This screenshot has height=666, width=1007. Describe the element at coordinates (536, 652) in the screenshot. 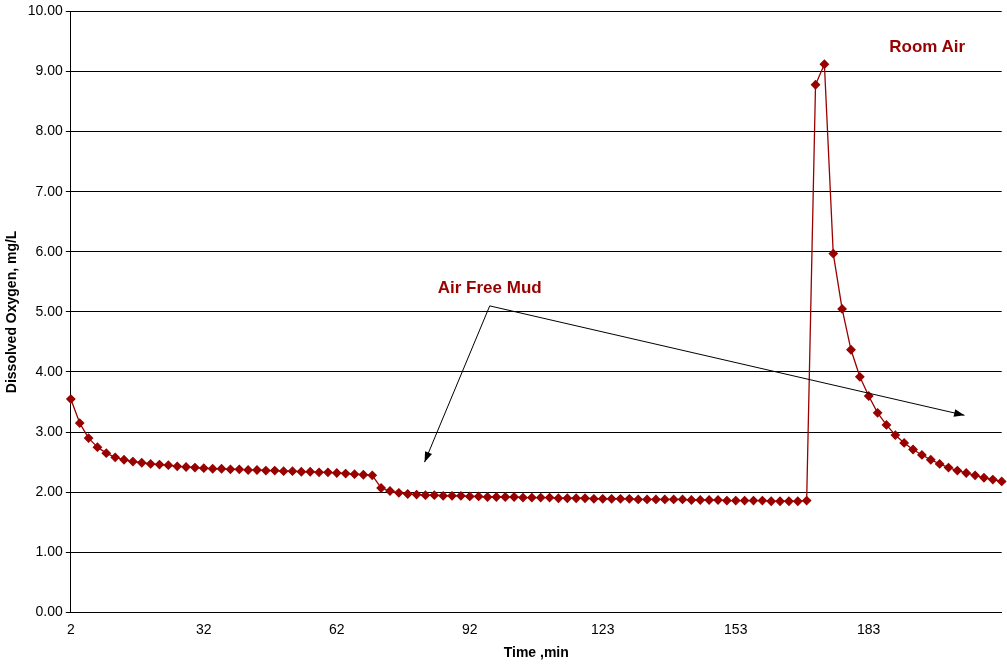

I see `x-axis-title: Time ,min` at that location.